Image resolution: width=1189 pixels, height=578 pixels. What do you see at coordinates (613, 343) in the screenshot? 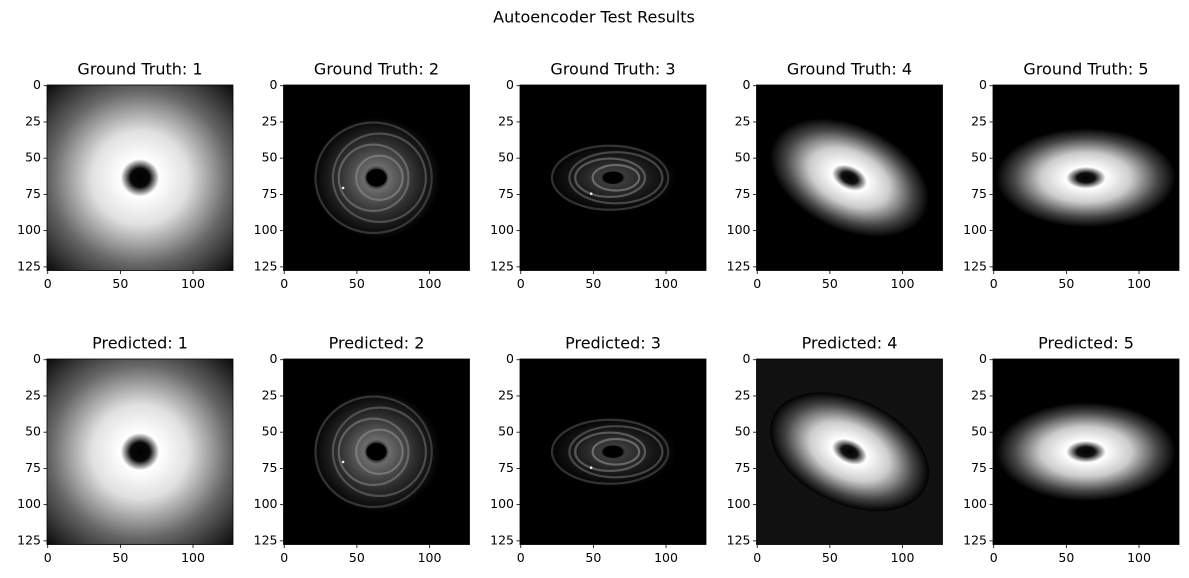
I see `subplot-title: Predicted: 3` at bounding box center [613, 343].